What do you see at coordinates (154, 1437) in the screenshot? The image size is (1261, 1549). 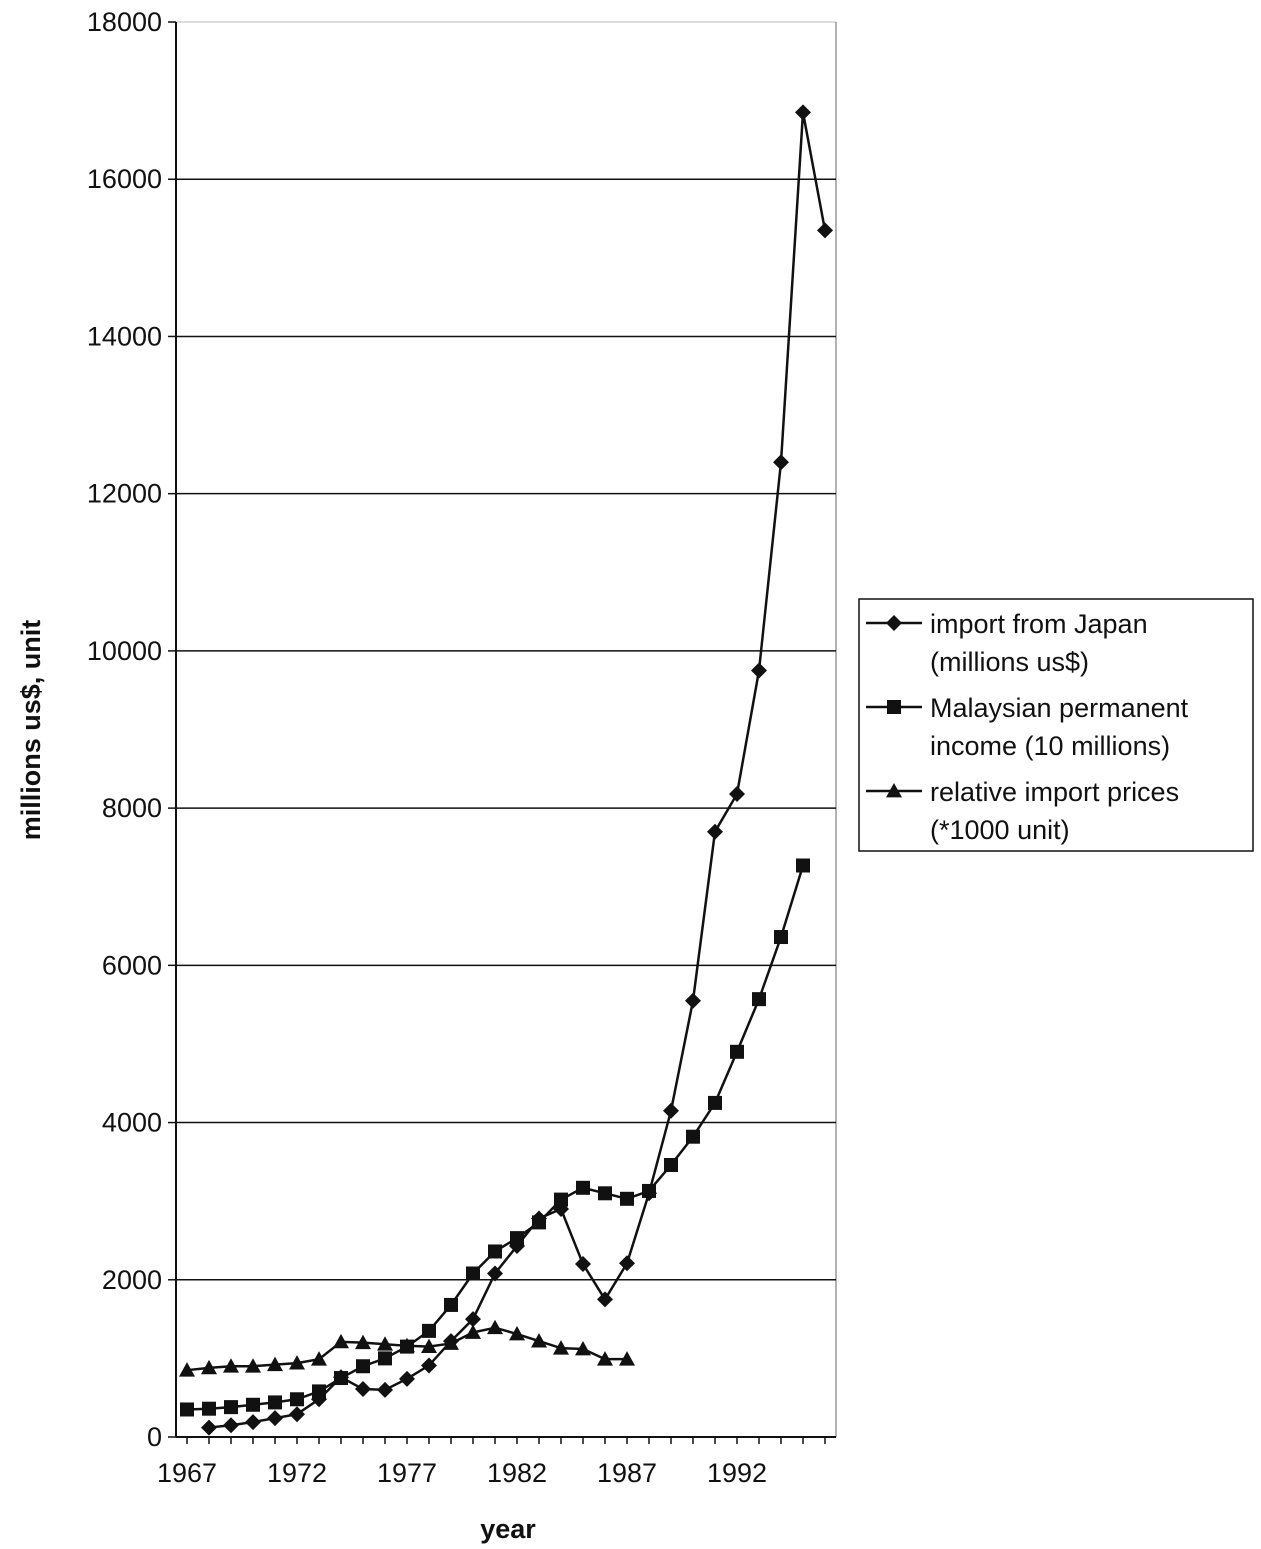 I see `y-tick-label: 0` at bounding box center [154, 1437].